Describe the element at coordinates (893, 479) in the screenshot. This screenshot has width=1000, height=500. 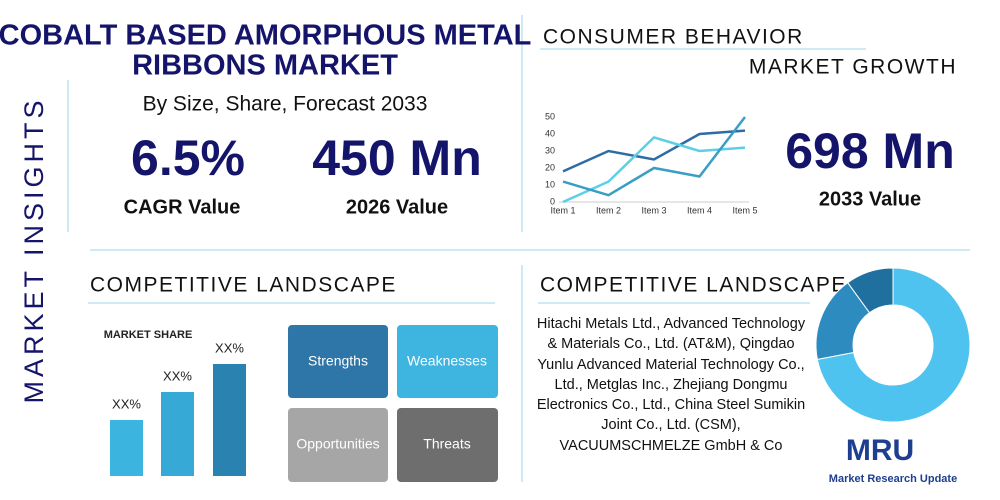
I see `logo-name: Market Research Update` at that location.